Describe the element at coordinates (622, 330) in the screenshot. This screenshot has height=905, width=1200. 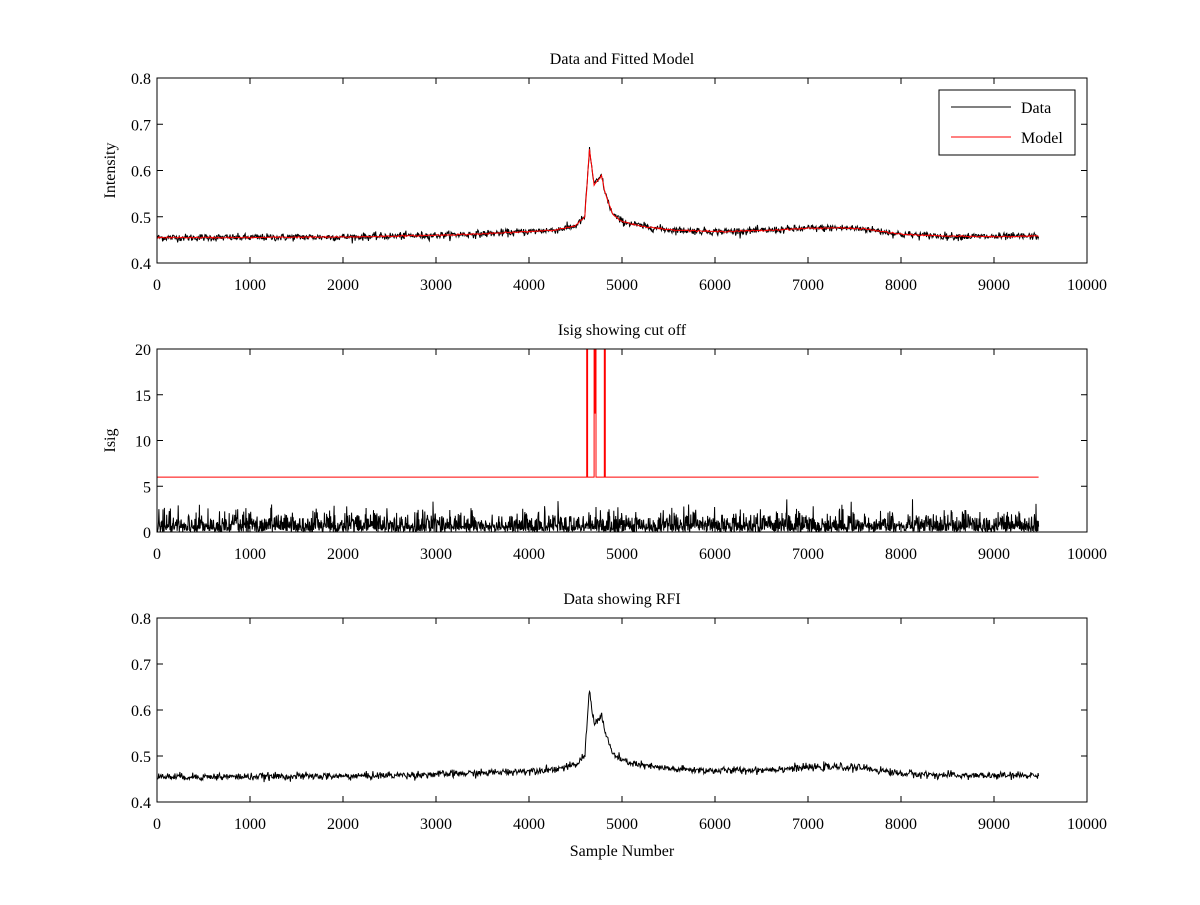
I see `plot-title: Isig showing cut off` at that location.